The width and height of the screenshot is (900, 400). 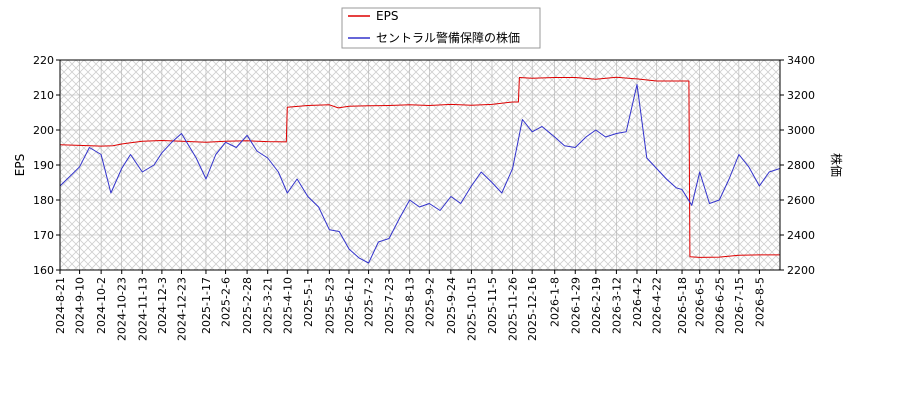 What do you see at coordinates (637, 302) in the screenshot?
I see `x-tick-label: 2026-4-2` at bounding box center [637, 302].